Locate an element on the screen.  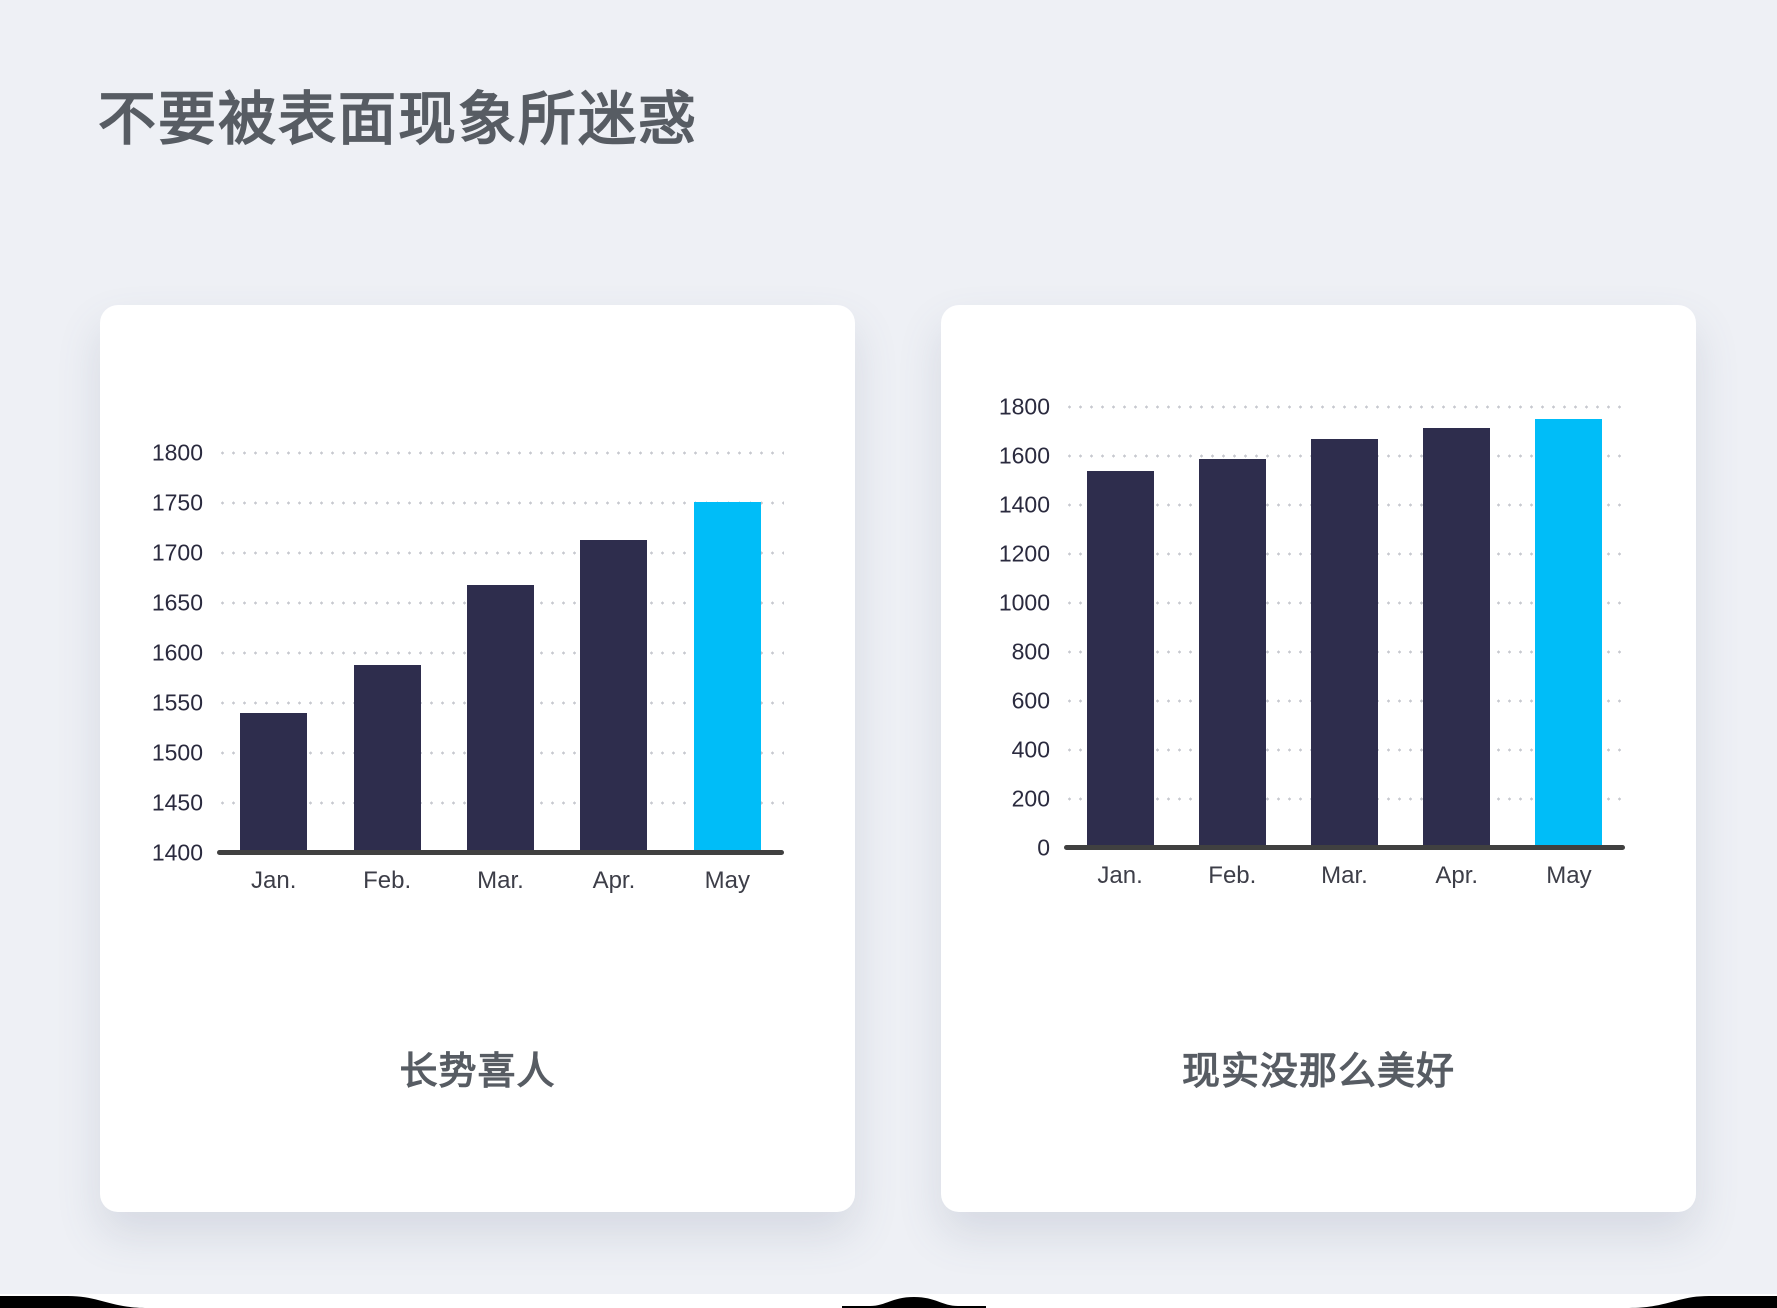
y-axis-tick-label: 0 is located at coordinates (1043, 847).